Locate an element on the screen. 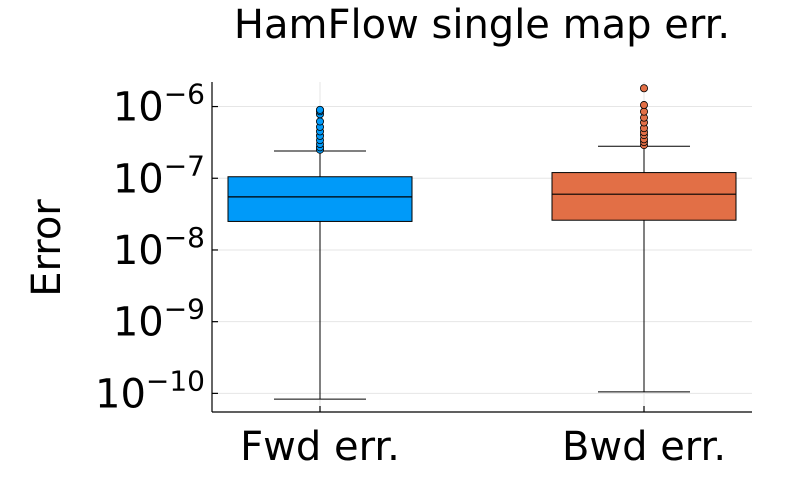  x-tick-label: Bwd err. is located at coordinates (644, 447).